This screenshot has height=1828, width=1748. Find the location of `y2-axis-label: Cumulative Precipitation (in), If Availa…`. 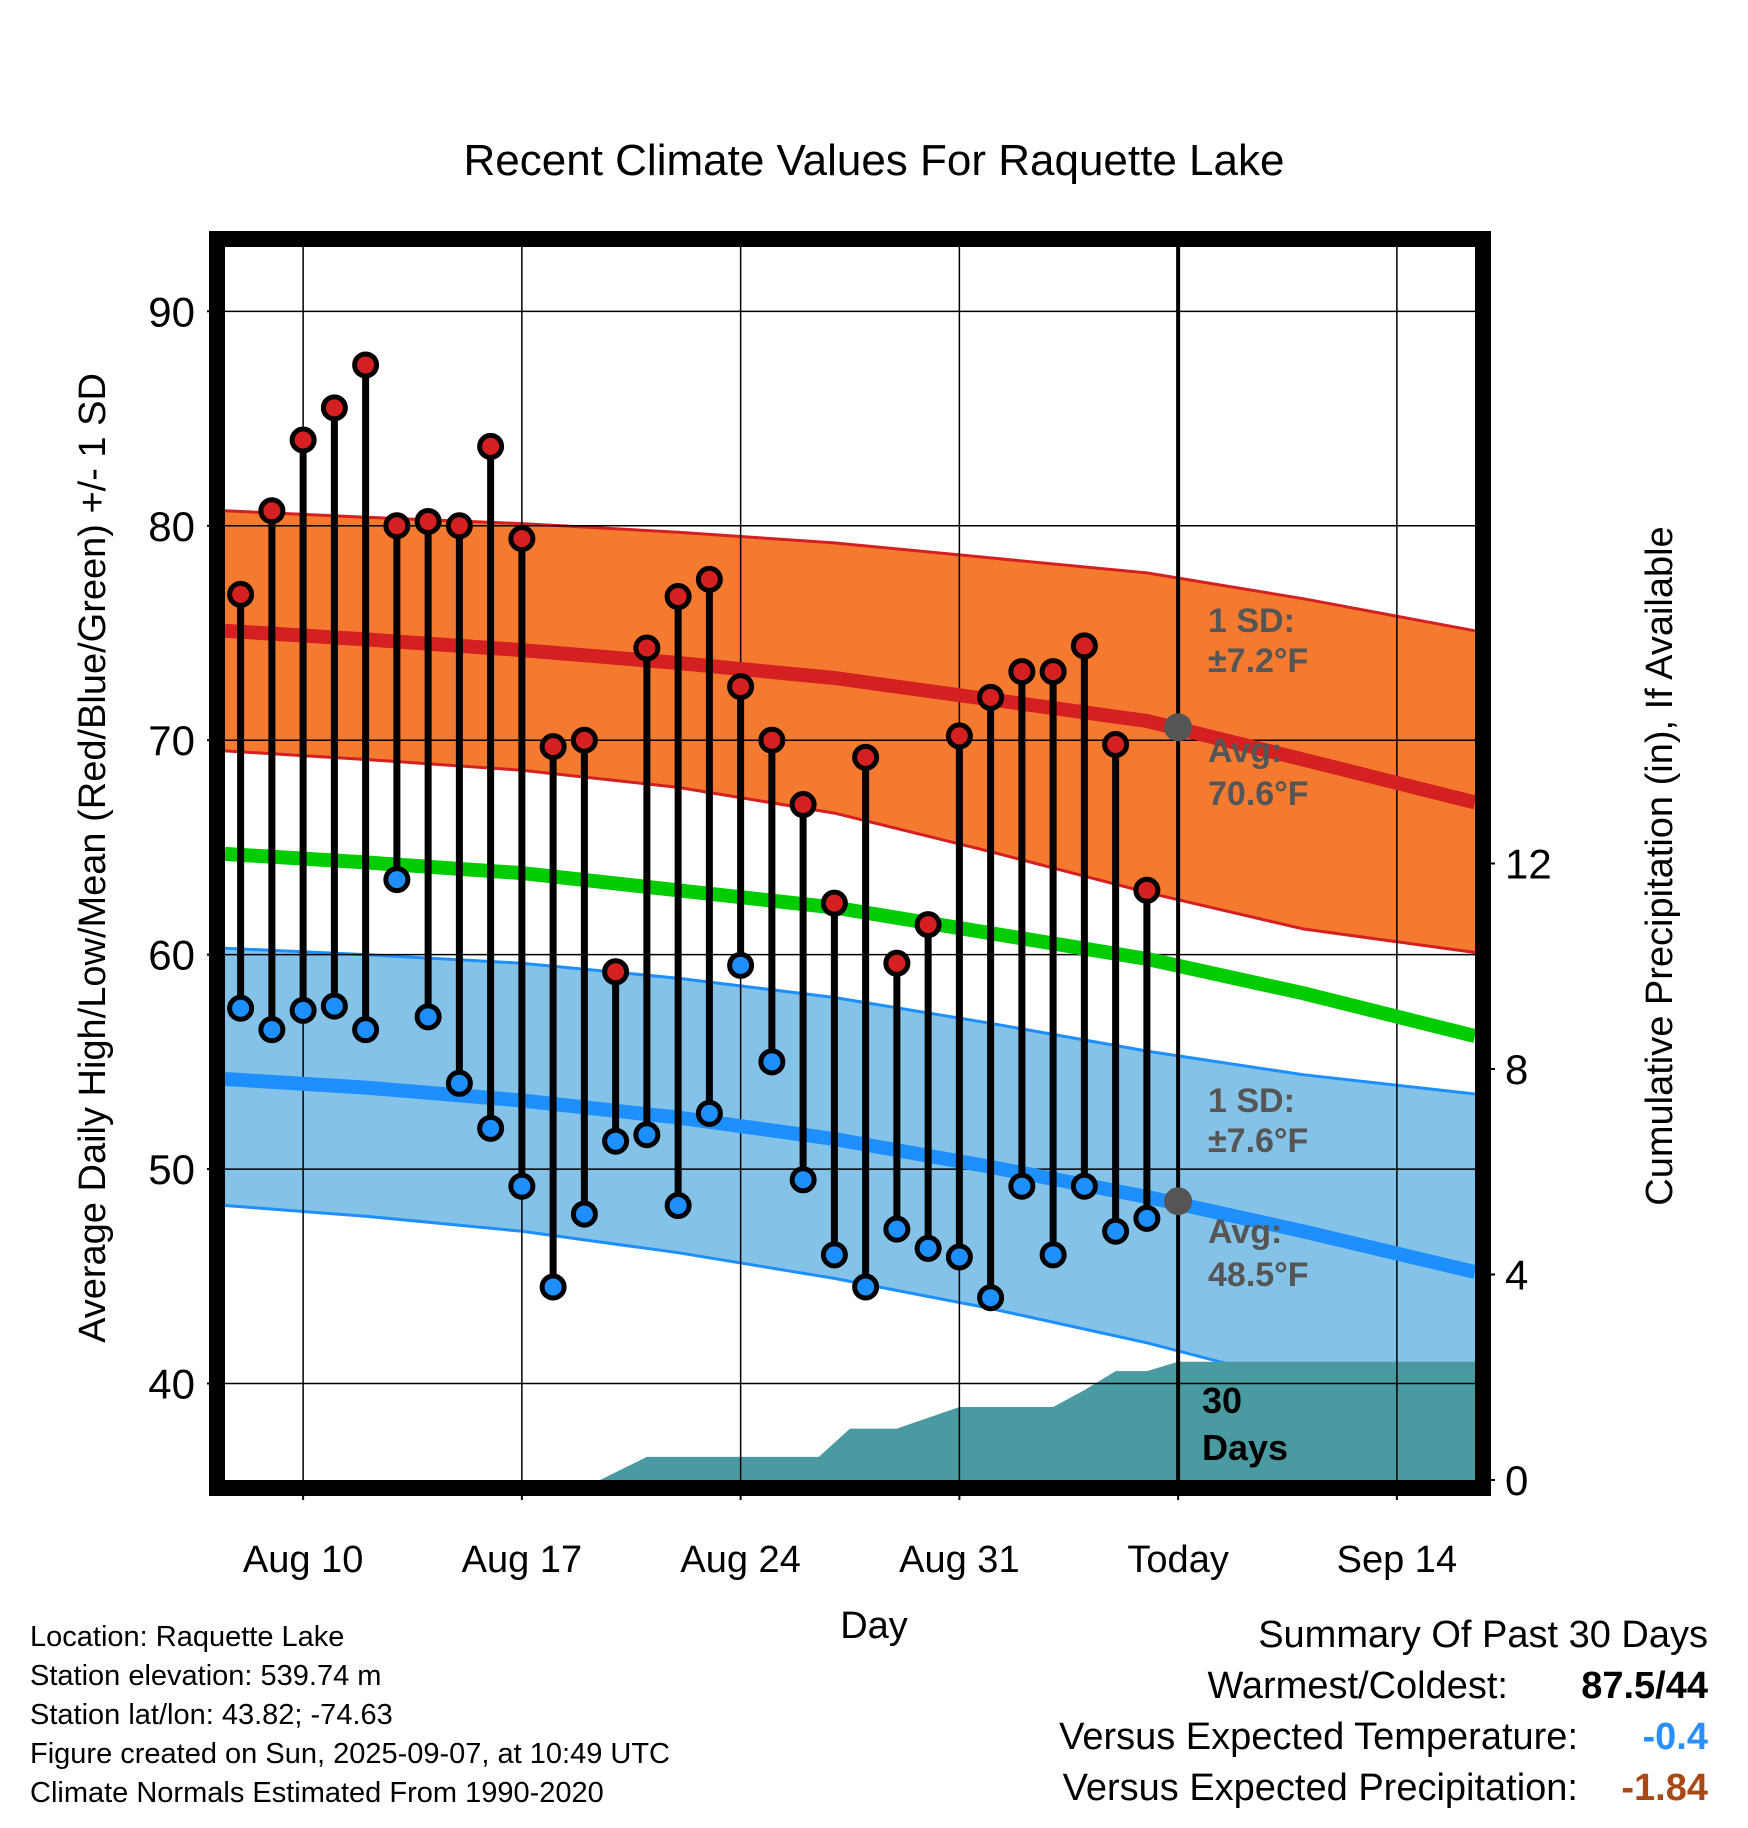

y2-axis-label: Cumulative Precipitation (in), If Availa… is located at coordinates (1660, 865).